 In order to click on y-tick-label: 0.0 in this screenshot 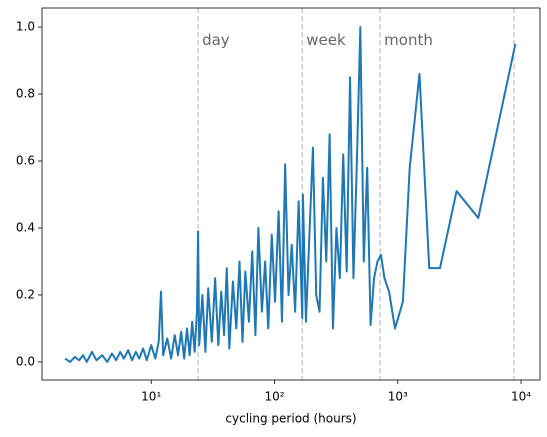, I will do `click(25, 361)`.